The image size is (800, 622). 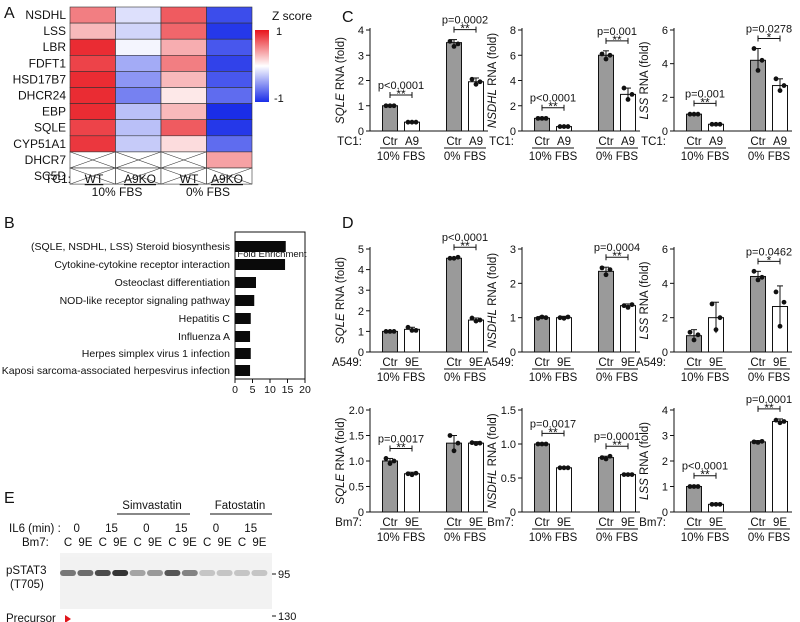 What do you see at coordinates (476, 142) in the screenshot?
I see `x-category-label: A9` at bounding box center [476, 142].